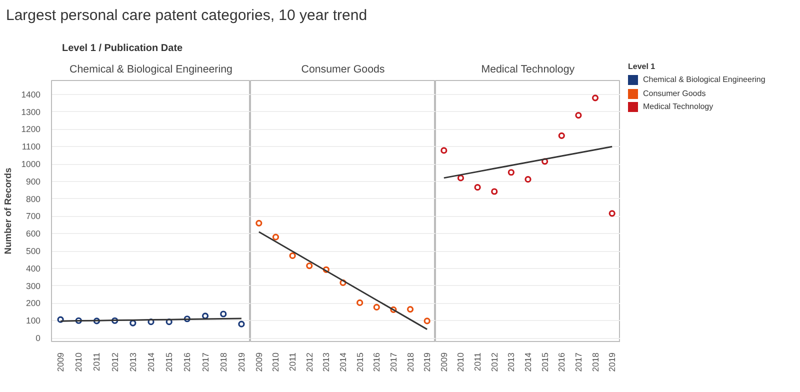 The image size is (800, 392). I want to click on legend-label: Chemical & Biological Engineering, so click(704, 80).